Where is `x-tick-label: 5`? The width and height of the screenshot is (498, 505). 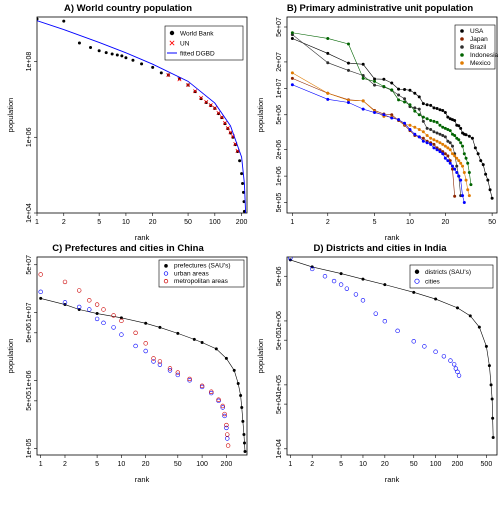
x-tick-label: 5 is located at coordinates (99, 222).